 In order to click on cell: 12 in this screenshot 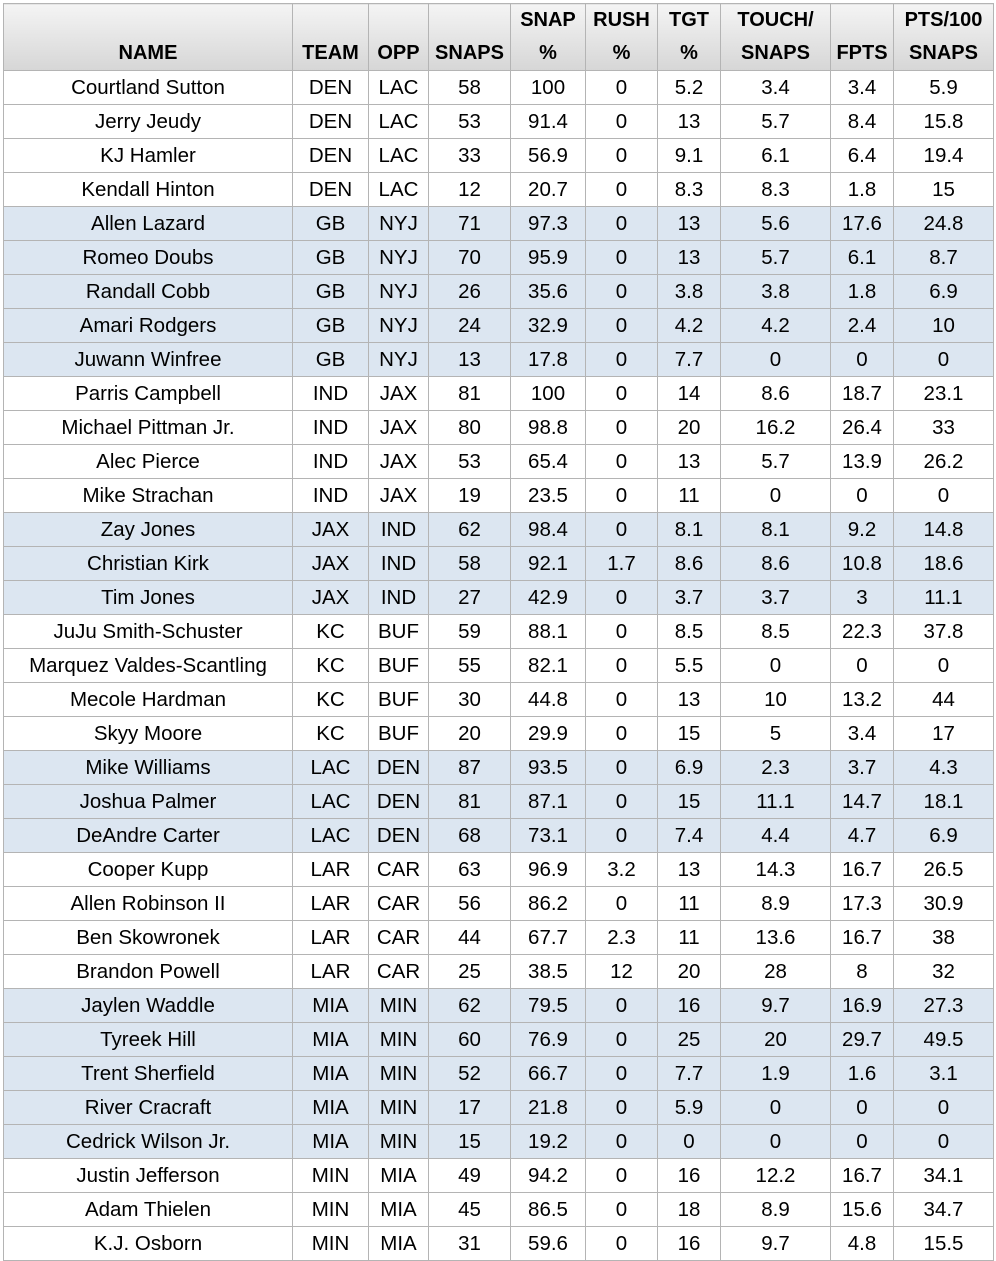, I will do `click(621, 971)`.